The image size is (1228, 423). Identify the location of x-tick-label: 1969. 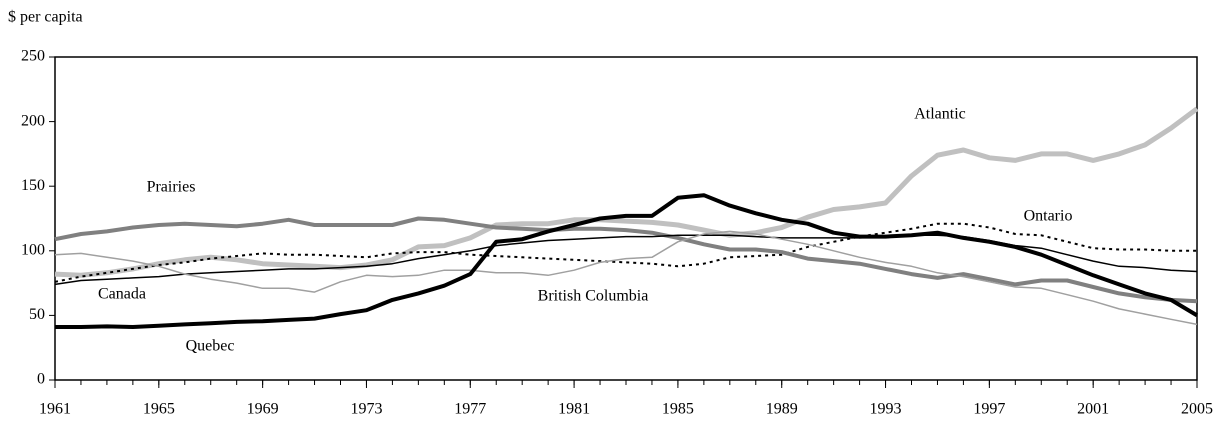
(263, 409).